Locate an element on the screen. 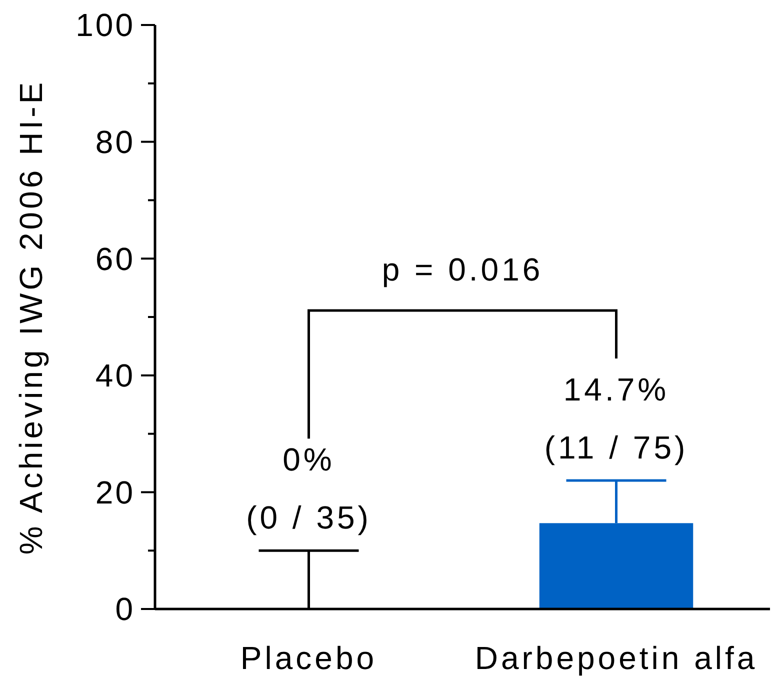  y-tick-label: 80 is located at coordinates (115, 142).